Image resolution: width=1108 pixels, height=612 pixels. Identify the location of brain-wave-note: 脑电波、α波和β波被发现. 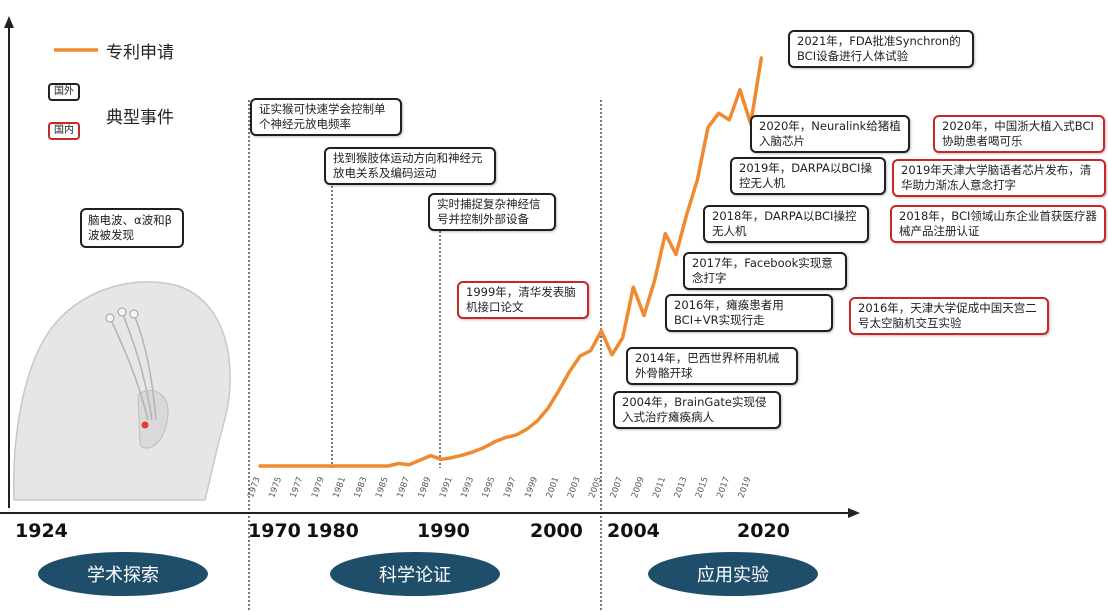
(132, 228).